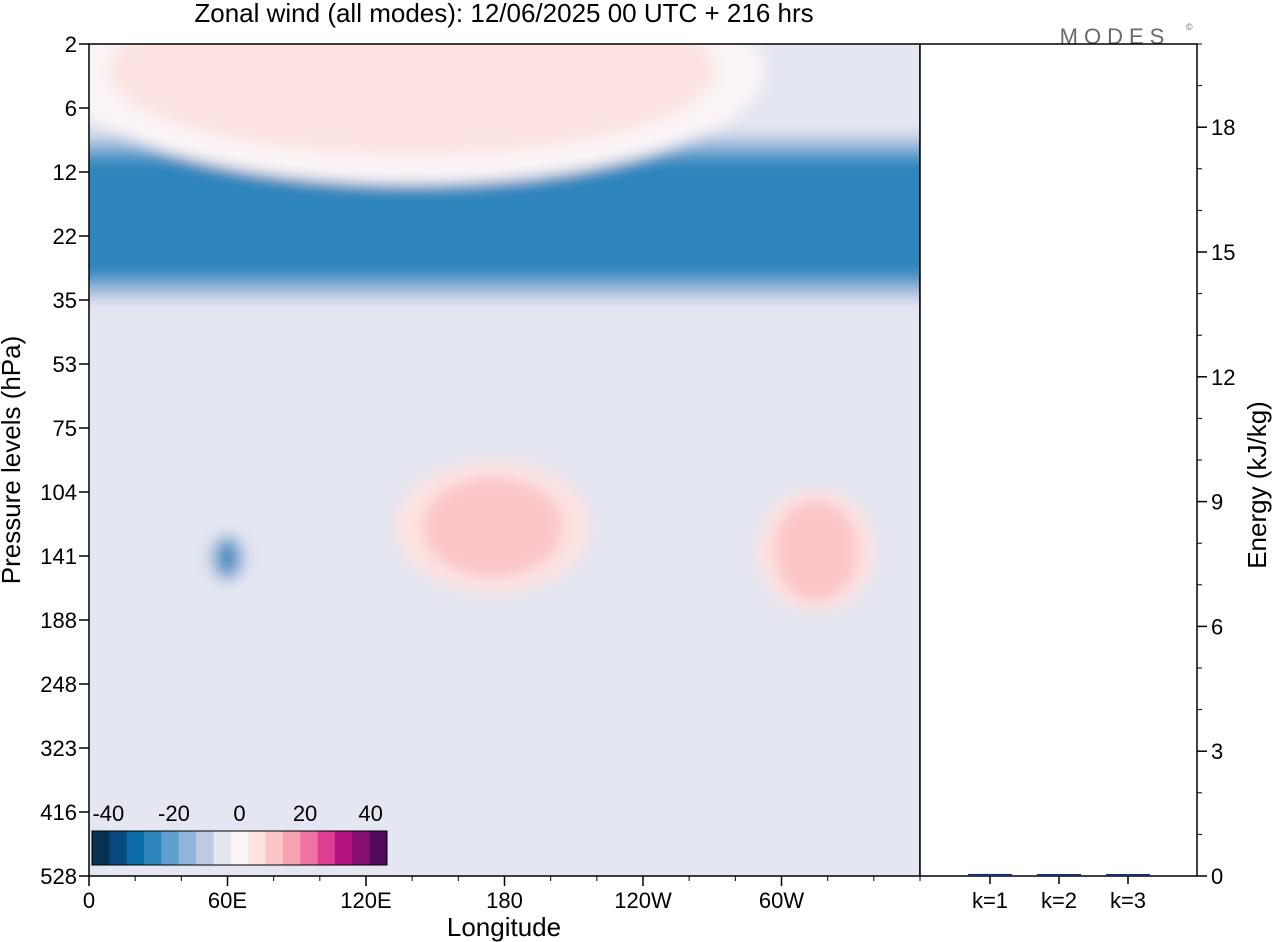 The width and height of the screenshot is (1280, 942). I want to click on energy-tick-label: 0, so click(1217, 876).